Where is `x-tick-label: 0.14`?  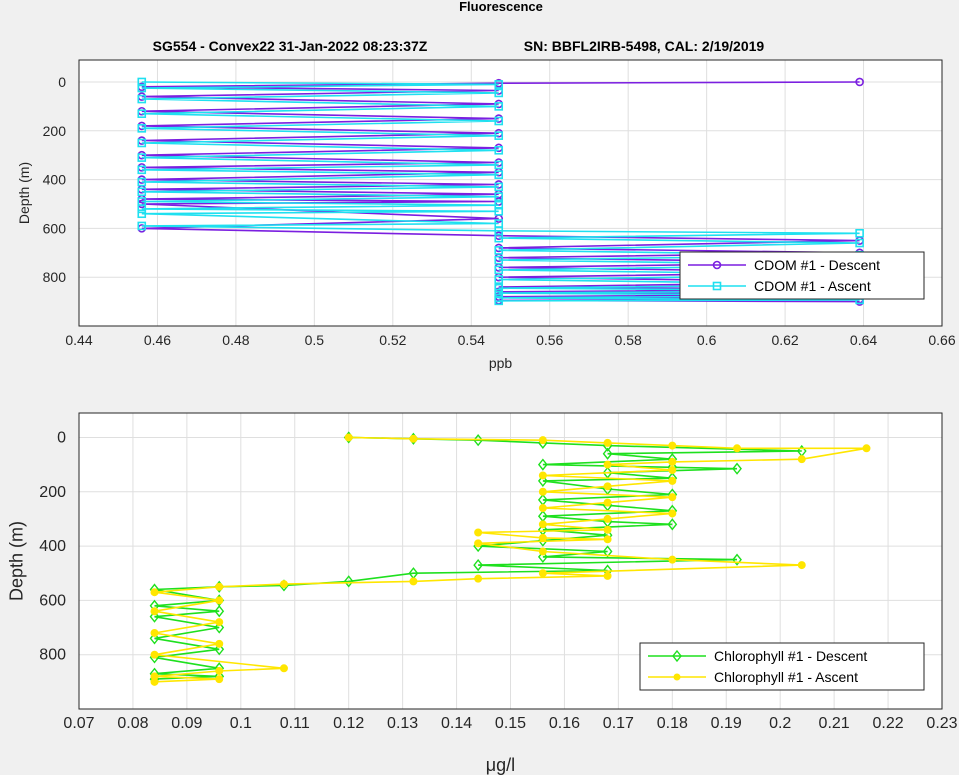 x-tick-label: 0.14 is located at coordinates (456, 723).